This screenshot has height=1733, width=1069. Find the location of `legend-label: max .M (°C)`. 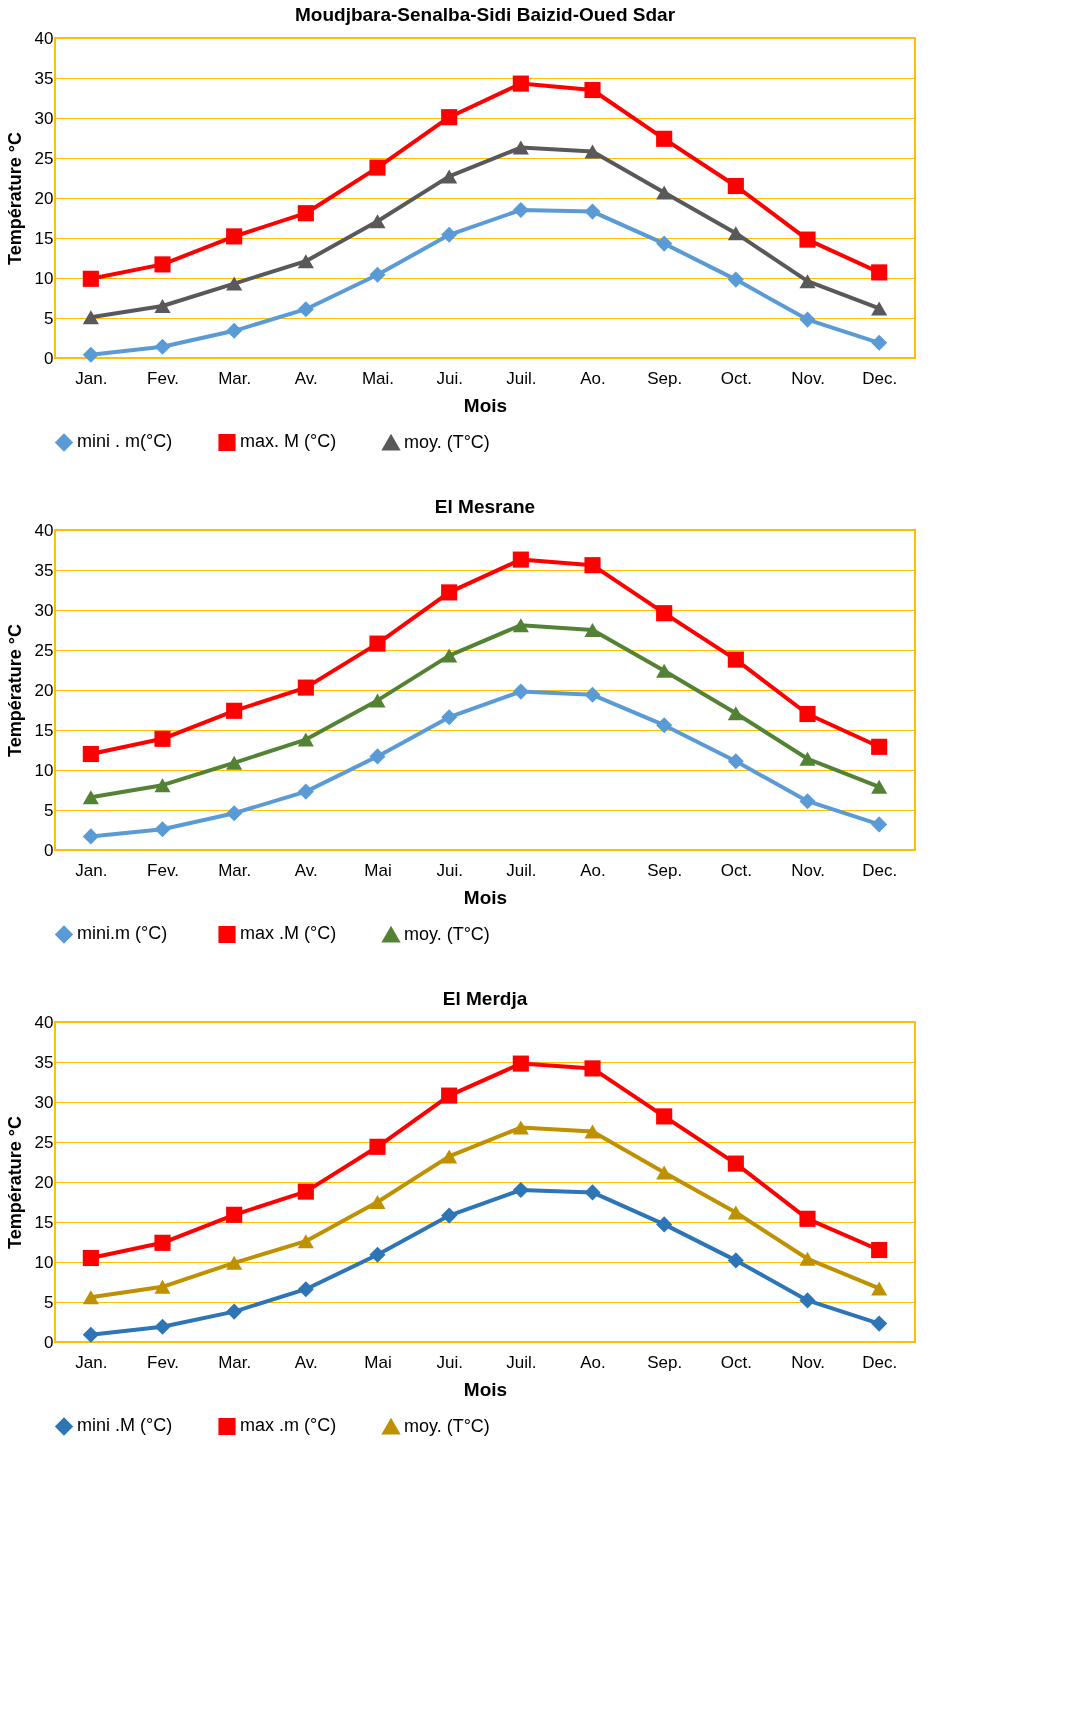

legend-label: max .M (°C) is located at coordinates (288, 933).